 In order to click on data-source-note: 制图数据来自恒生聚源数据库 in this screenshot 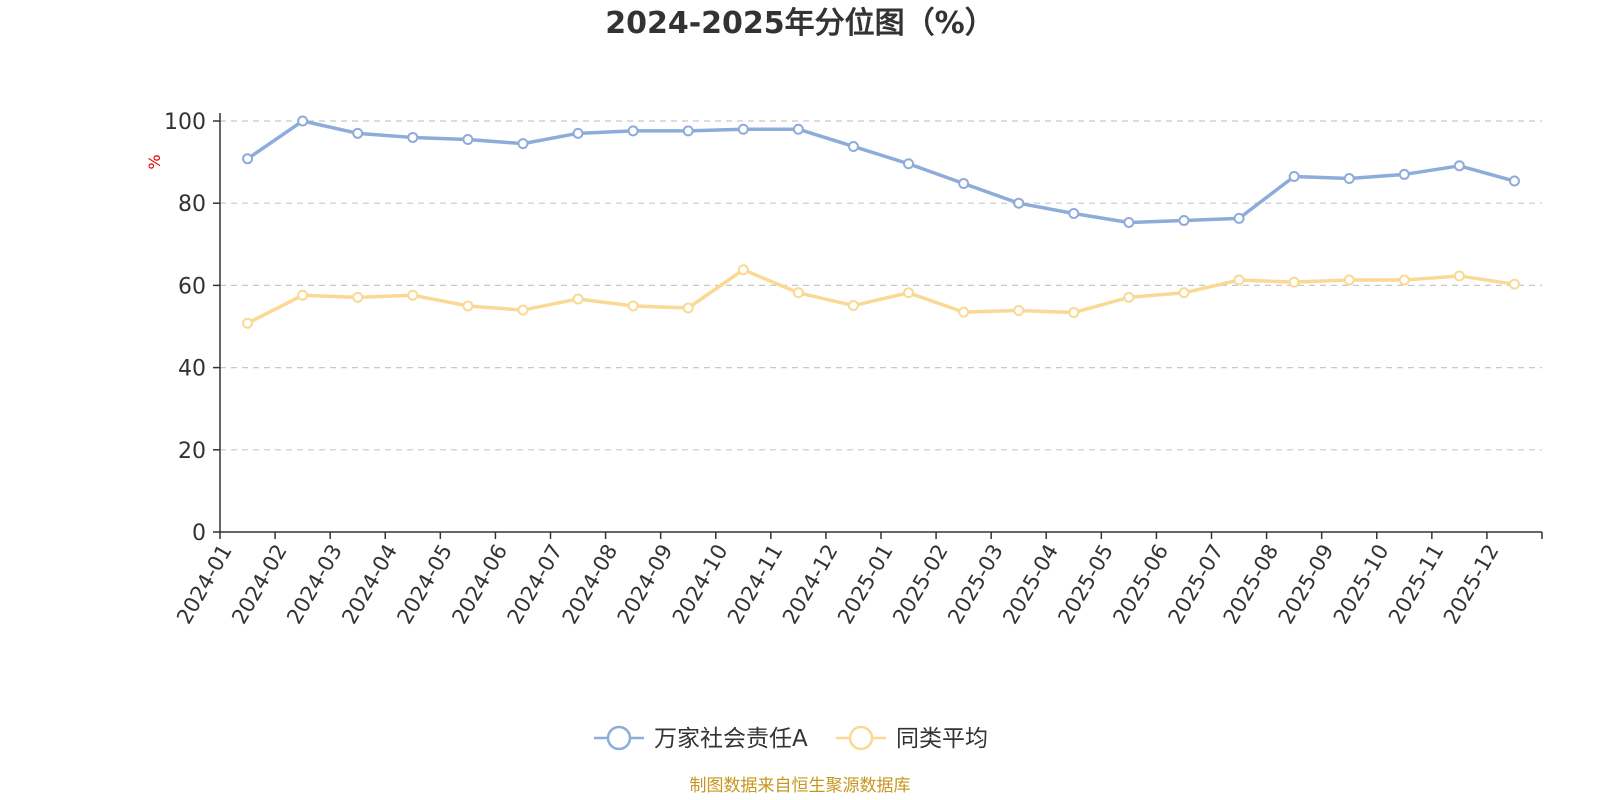, I will do `click(800, 786)`.